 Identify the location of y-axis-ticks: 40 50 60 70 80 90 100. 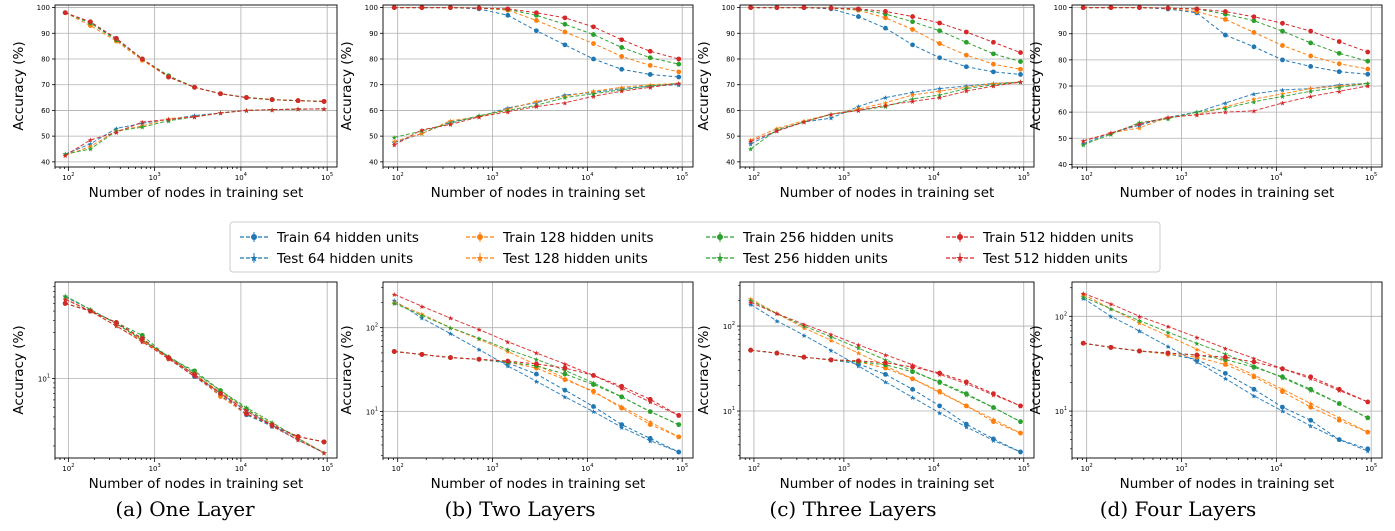
(374, 85).